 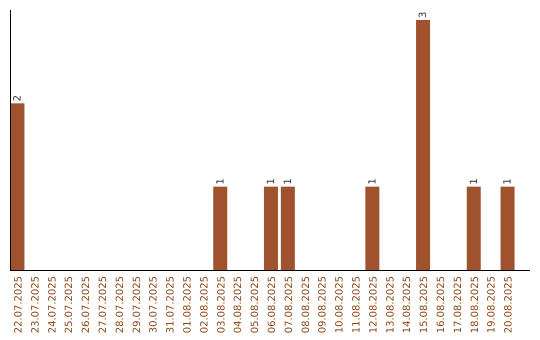 What do you see at coordinates (18, 98) in the screenshot?
I see `data-label: 2` at bounding box center [18, 98].